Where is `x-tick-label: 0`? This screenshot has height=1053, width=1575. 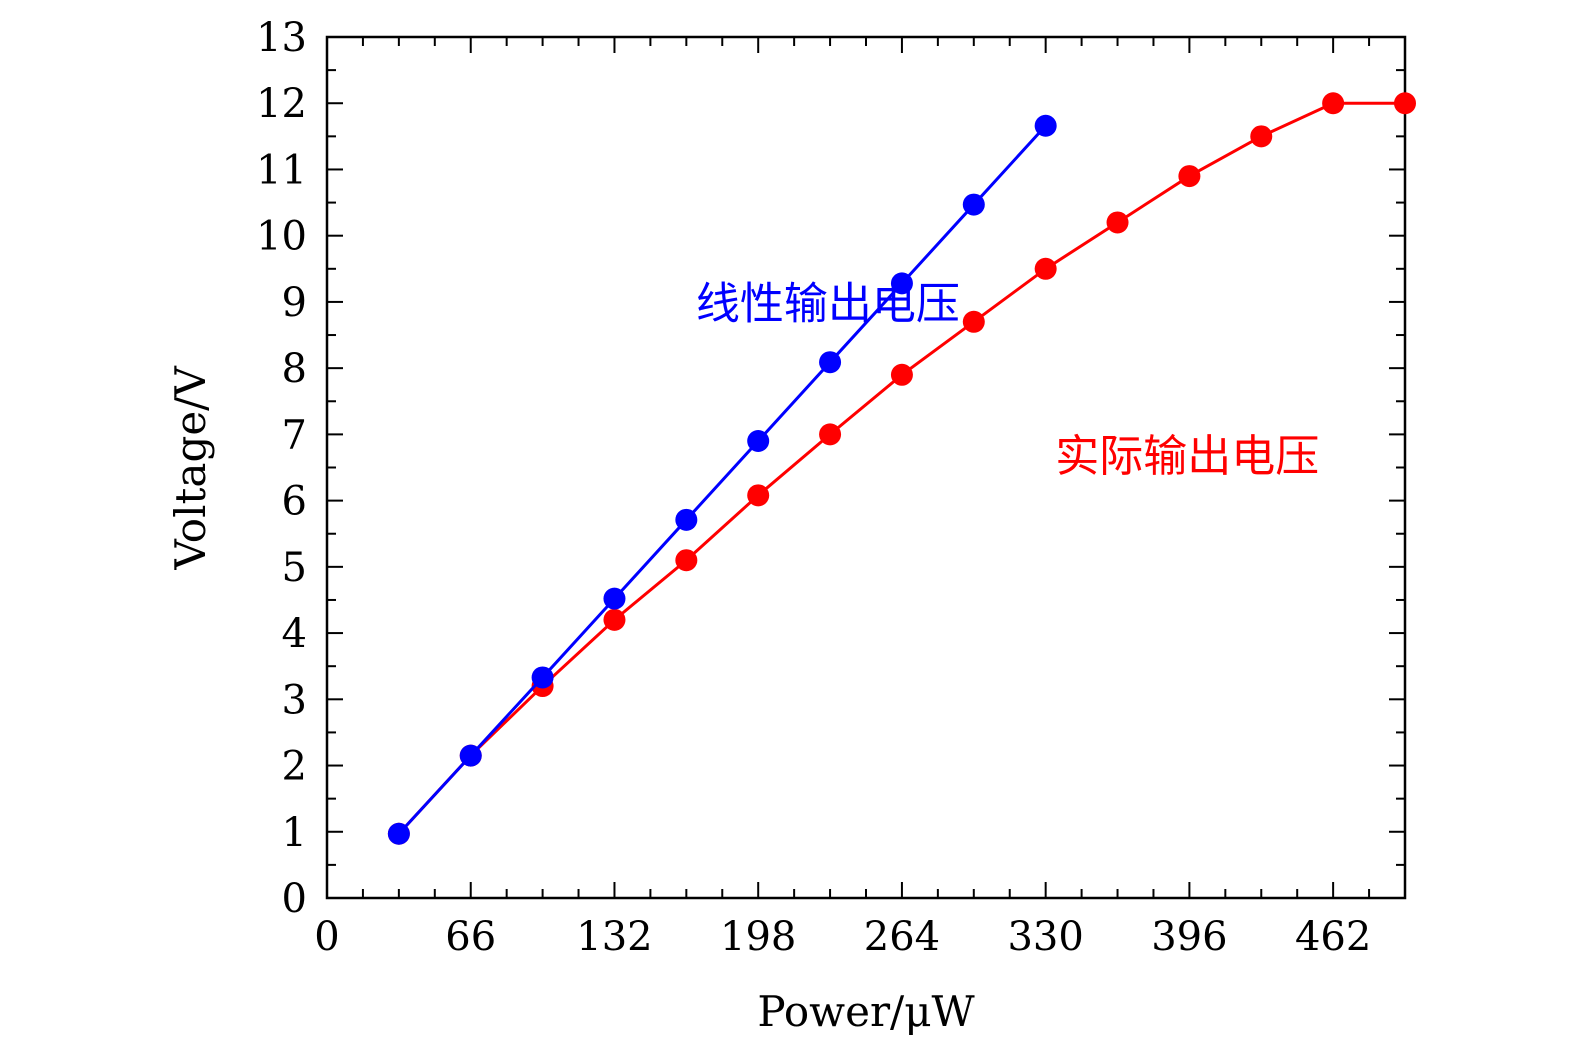
x-tick-label: 0 is located at coordinates (326, 937).